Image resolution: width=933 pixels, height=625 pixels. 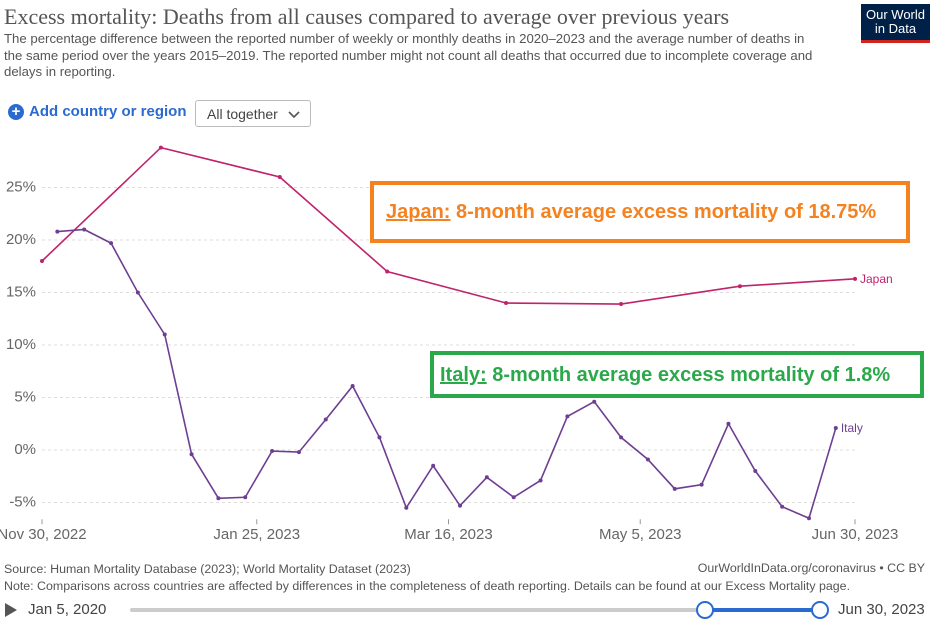 What do you see at coordinates (22, 501) in the screenshot?
I see `y-tick-label: -5%` at bounding box center [22, 501].